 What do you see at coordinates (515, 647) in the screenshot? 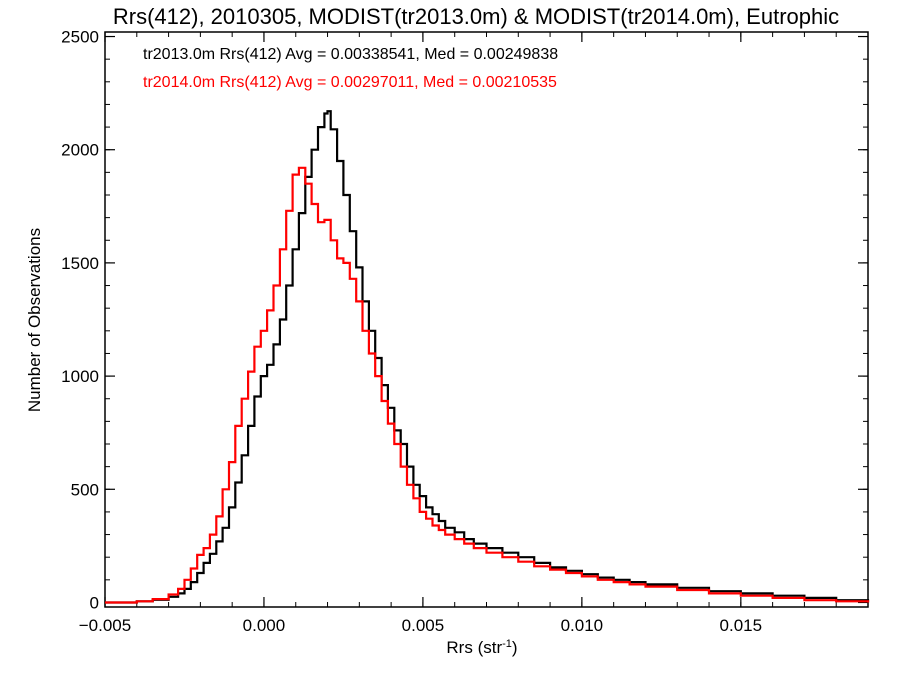
I see `x-axis-label-close: )` at bounding box center [515, 647].